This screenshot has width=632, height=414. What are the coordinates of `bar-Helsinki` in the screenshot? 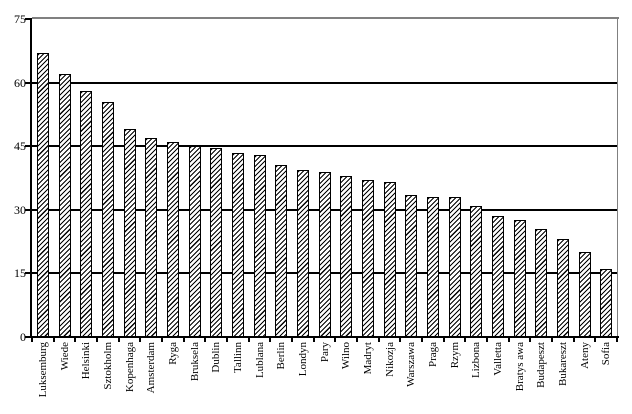 It's located at (86, 214).